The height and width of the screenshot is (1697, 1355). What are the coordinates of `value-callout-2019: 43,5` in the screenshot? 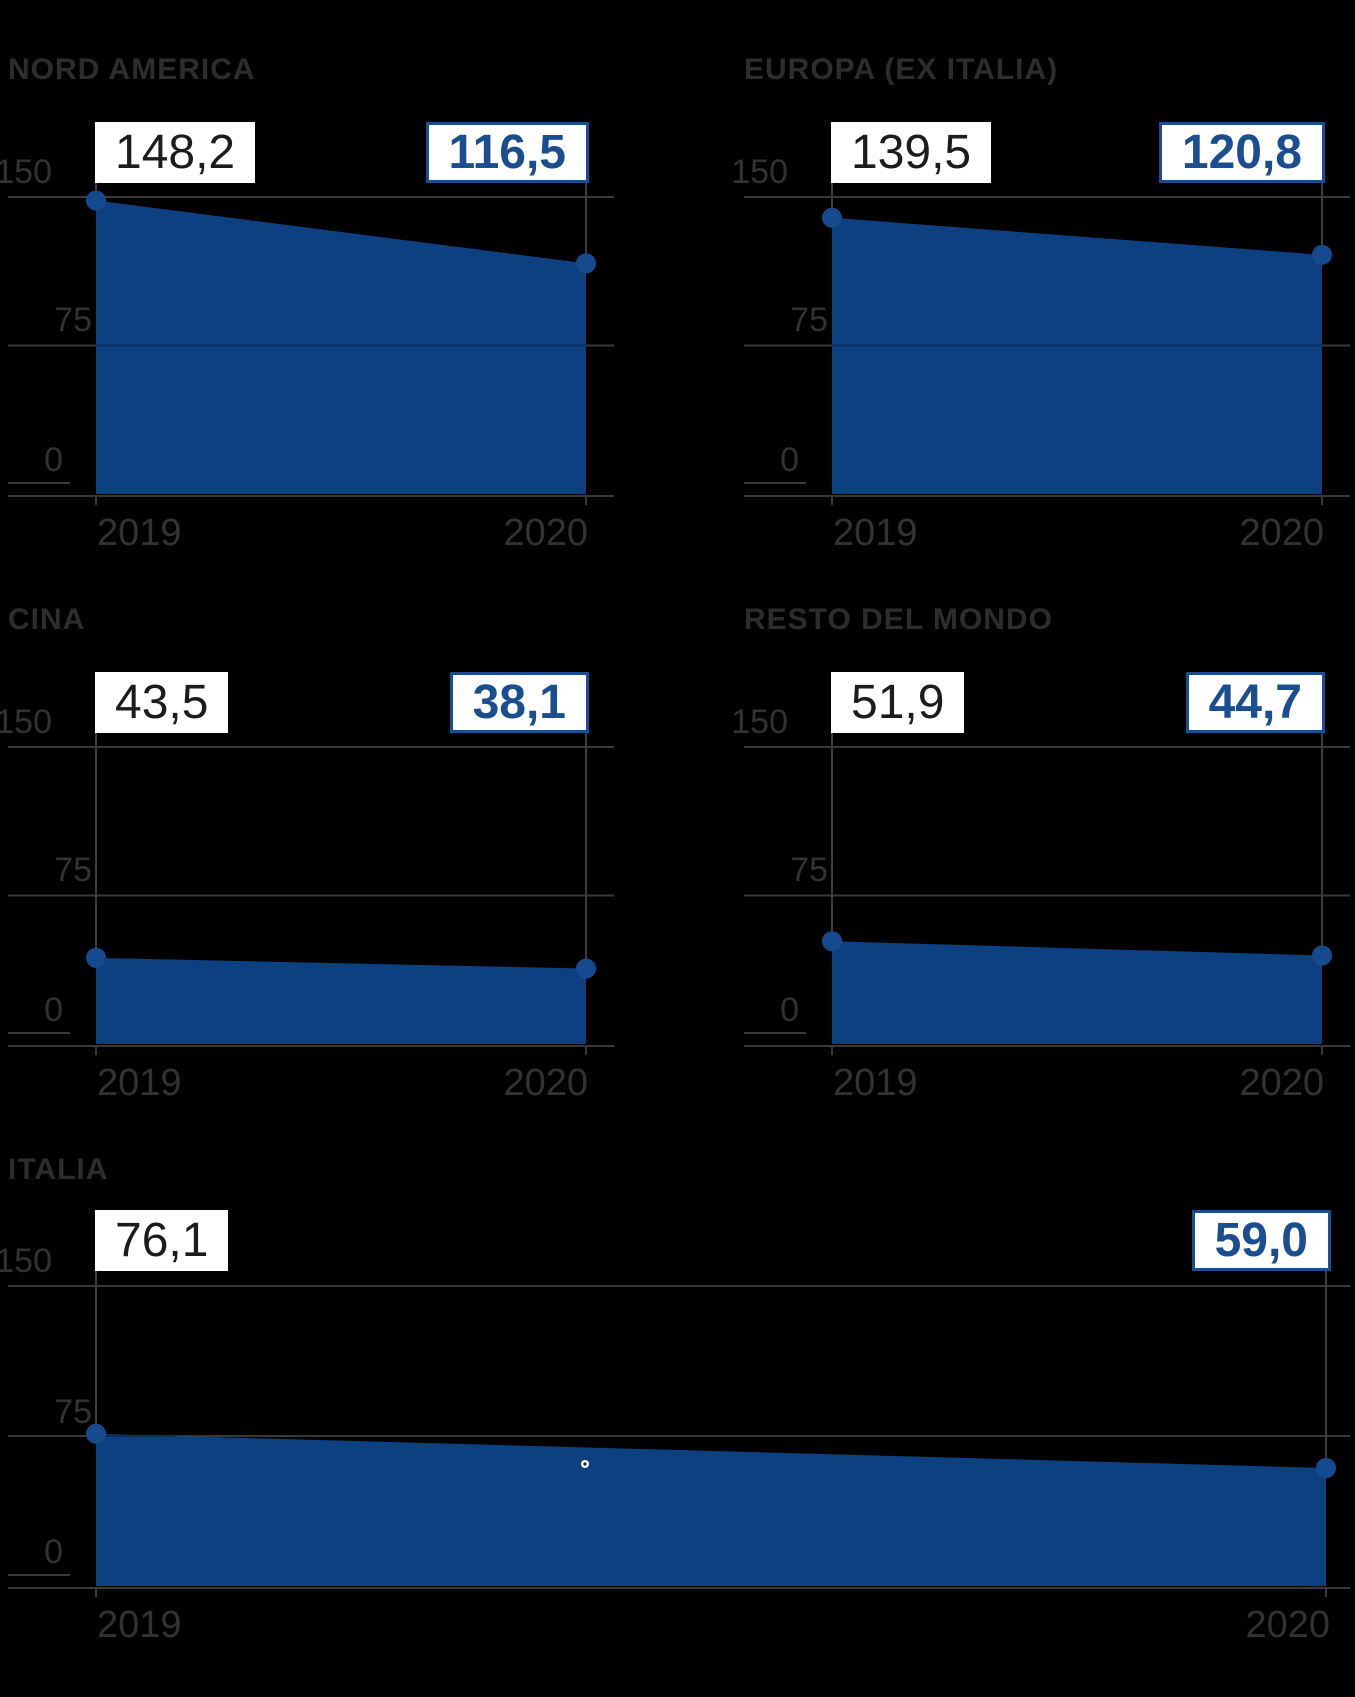 It's located at (162, 702).